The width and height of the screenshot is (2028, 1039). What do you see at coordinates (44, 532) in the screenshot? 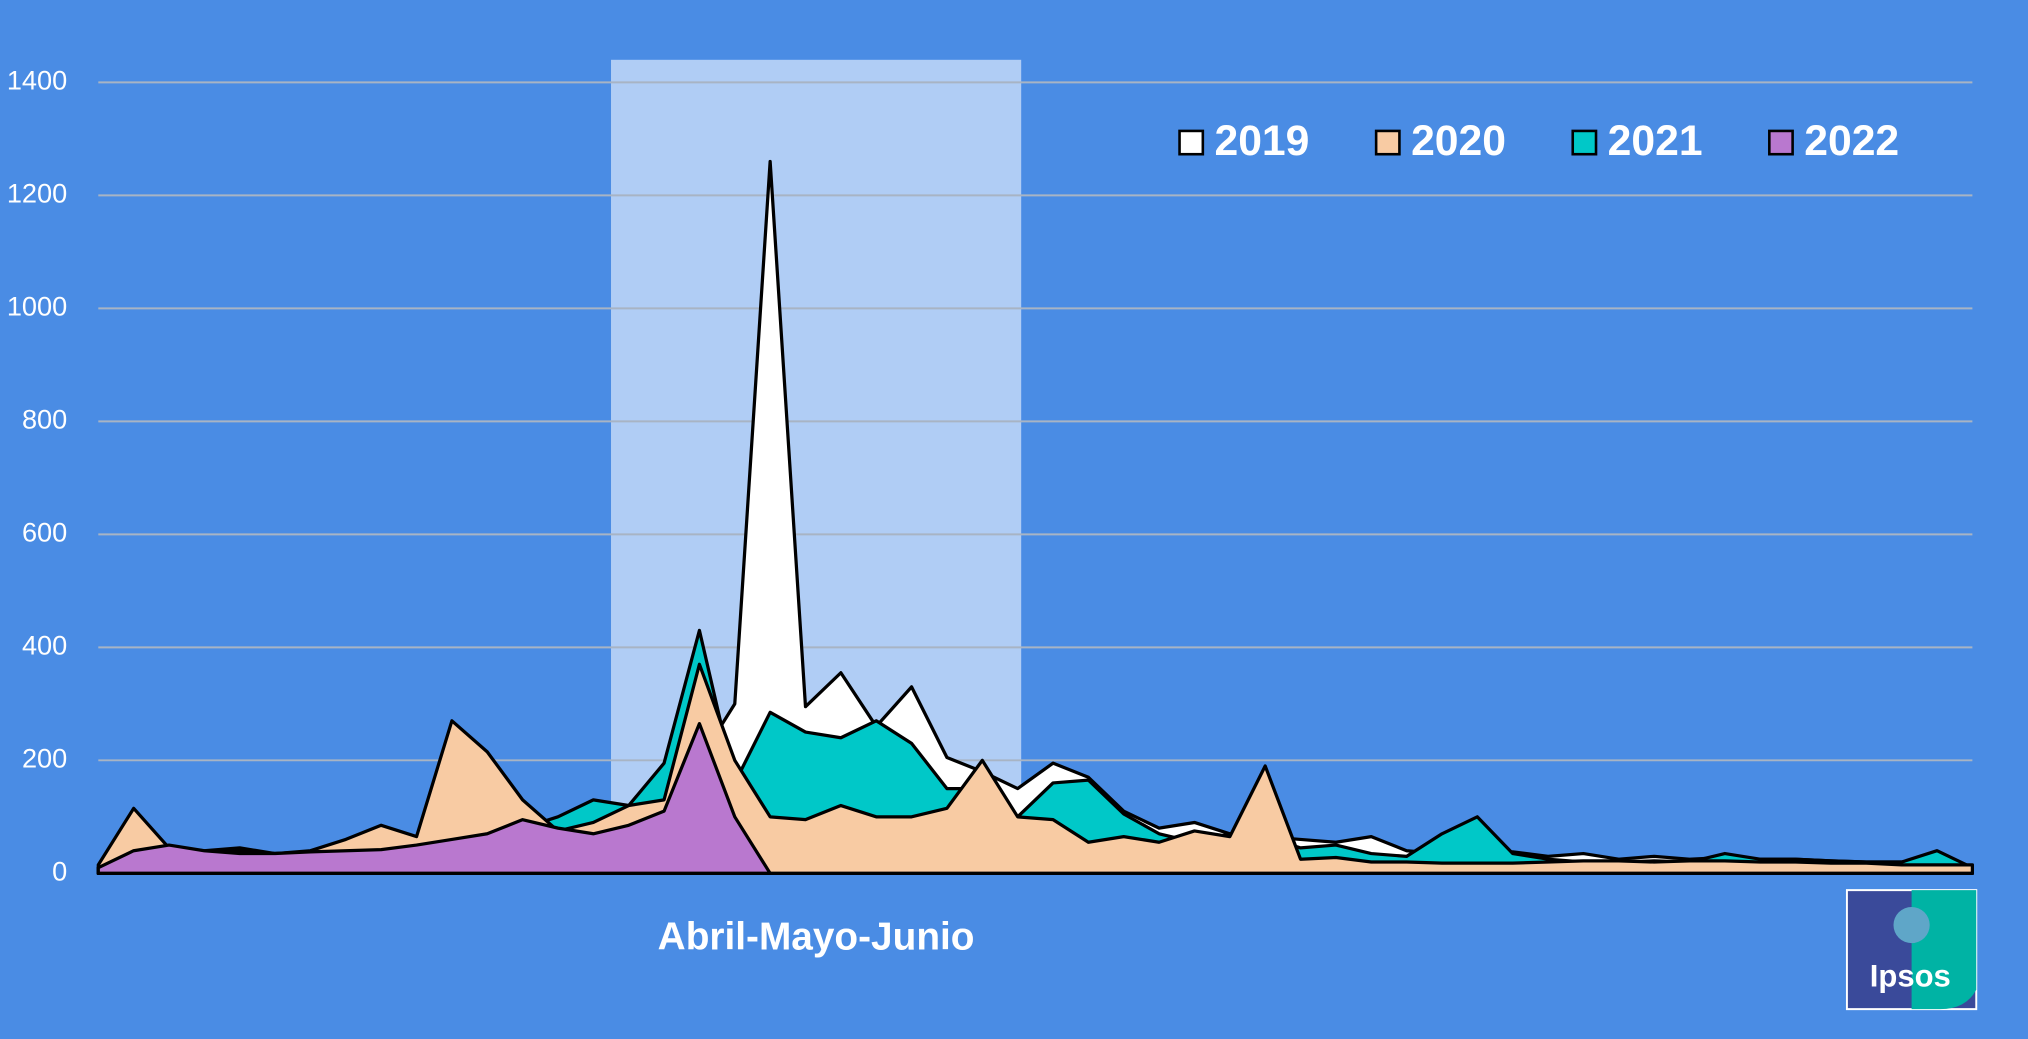
I see `y-tick-label: 600` at bounding box center [44, 532].